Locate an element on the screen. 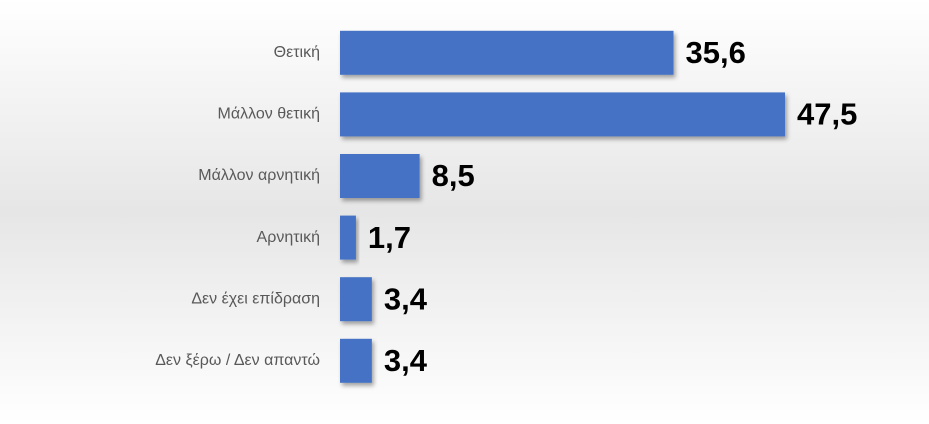  value-label: 8,5 is located at coordinates (453, 175).